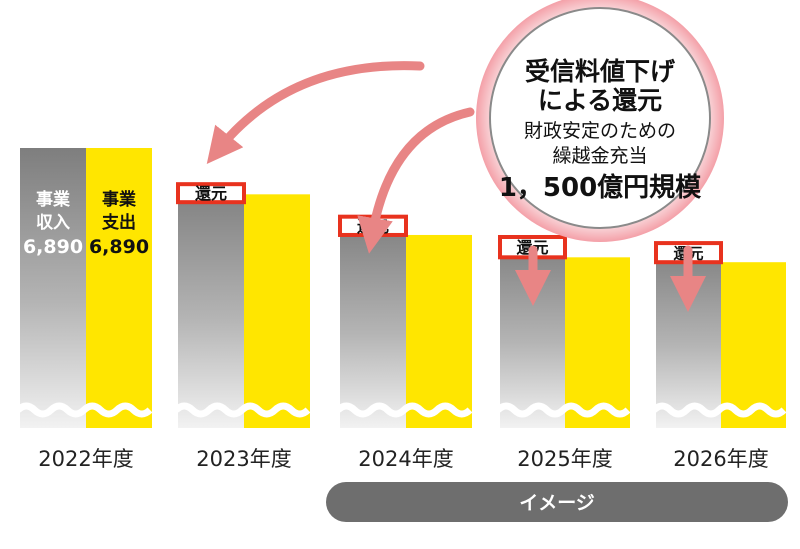 The width and height of the screenshot is (800, 549). I want to click on category-label-3: 2025年度, so click(564, 459).